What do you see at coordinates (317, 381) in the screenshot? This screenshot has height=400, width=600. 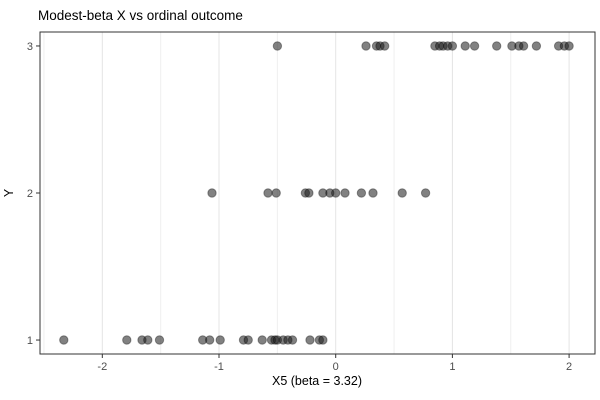 I see `x-axis-title: X5 (beta = 3.32)` at bounding box center [317, 381].